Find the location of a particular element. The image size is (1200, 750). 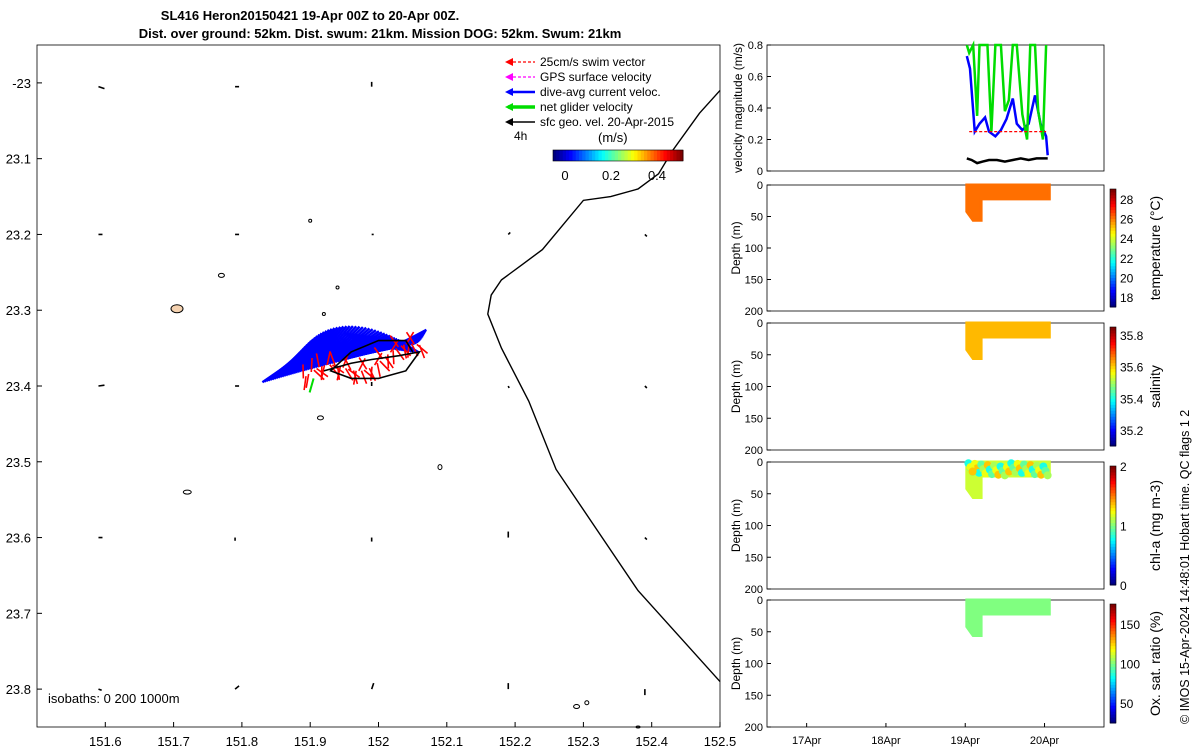

colorbar-tick-label: 0.4 is located at coordinates (657, 175).